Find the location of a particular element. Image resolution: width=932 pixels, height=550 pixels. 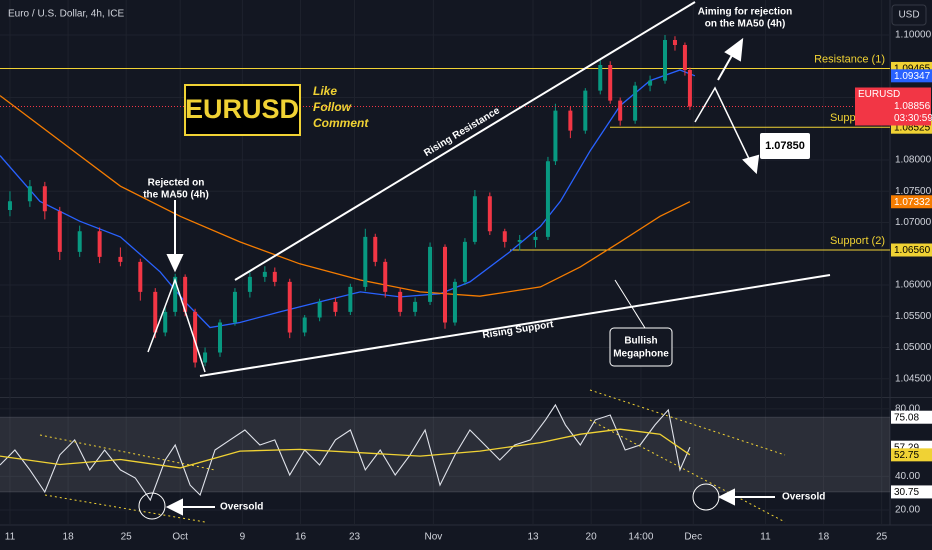

target-box is located at coordinates (785, 146).